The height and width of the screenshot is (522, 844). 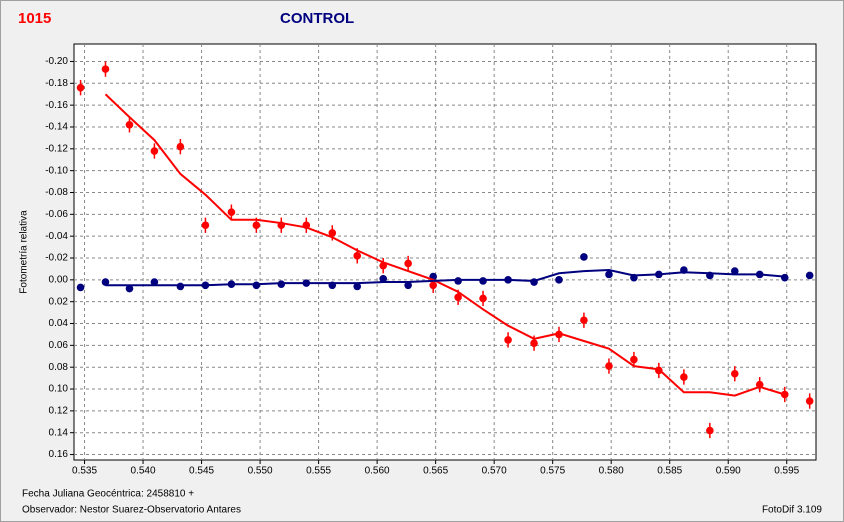 What do you see at coordinates (786, 471) in the screenshot?
I see `x-tick-label: 0.595` at bounding box center [786, 471].